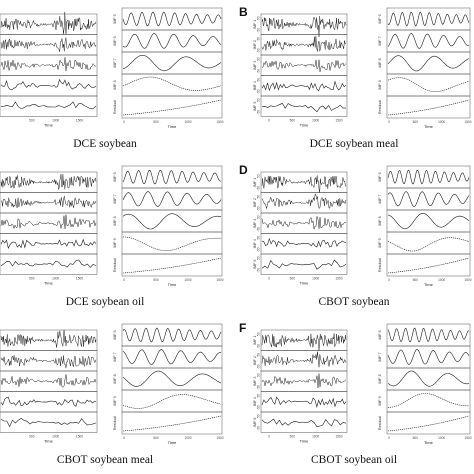 The image size is (474, 474). What do you see at coordinates (380, 198) in the screenshot?
I see `imf-label: IMF 7` at bounding box center [380, 198].